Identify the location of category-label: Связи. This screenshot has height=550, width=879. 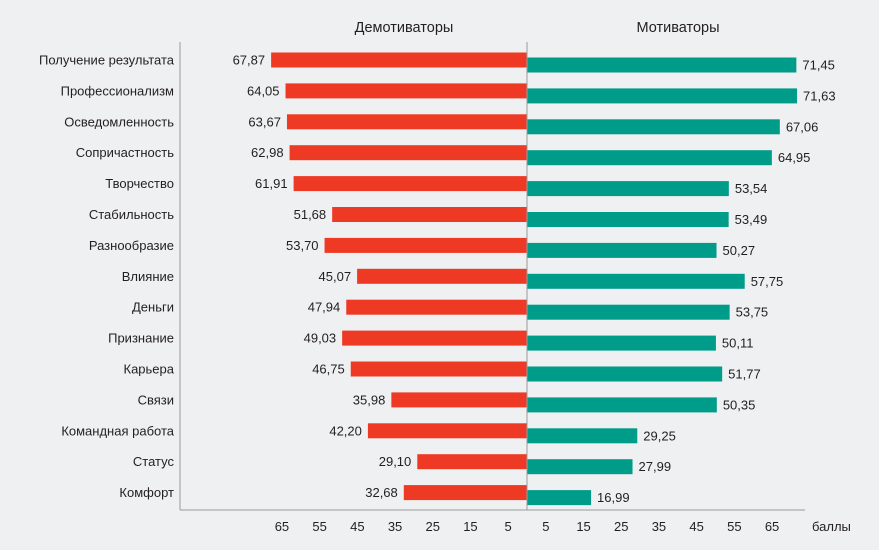
(156, 399).